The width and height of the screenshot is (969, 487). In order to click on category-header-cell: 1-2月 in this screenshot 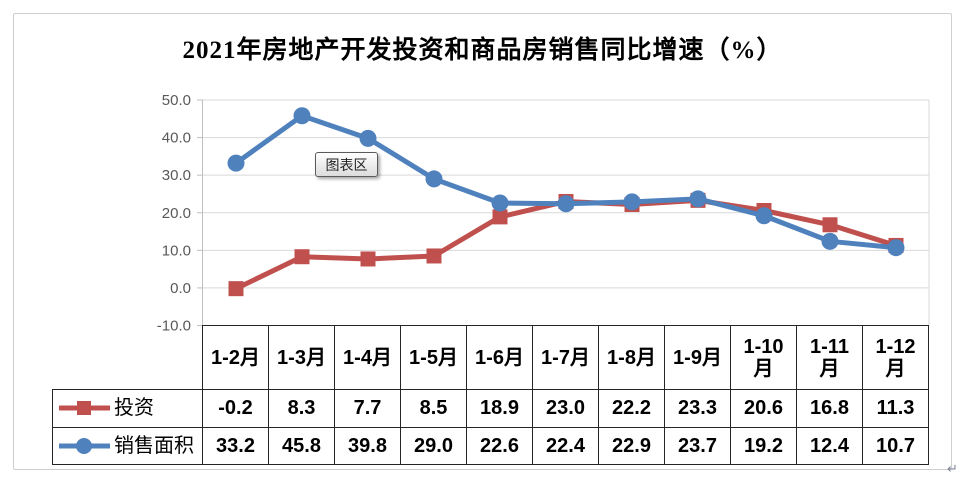, I will do `click(236, 357)`.